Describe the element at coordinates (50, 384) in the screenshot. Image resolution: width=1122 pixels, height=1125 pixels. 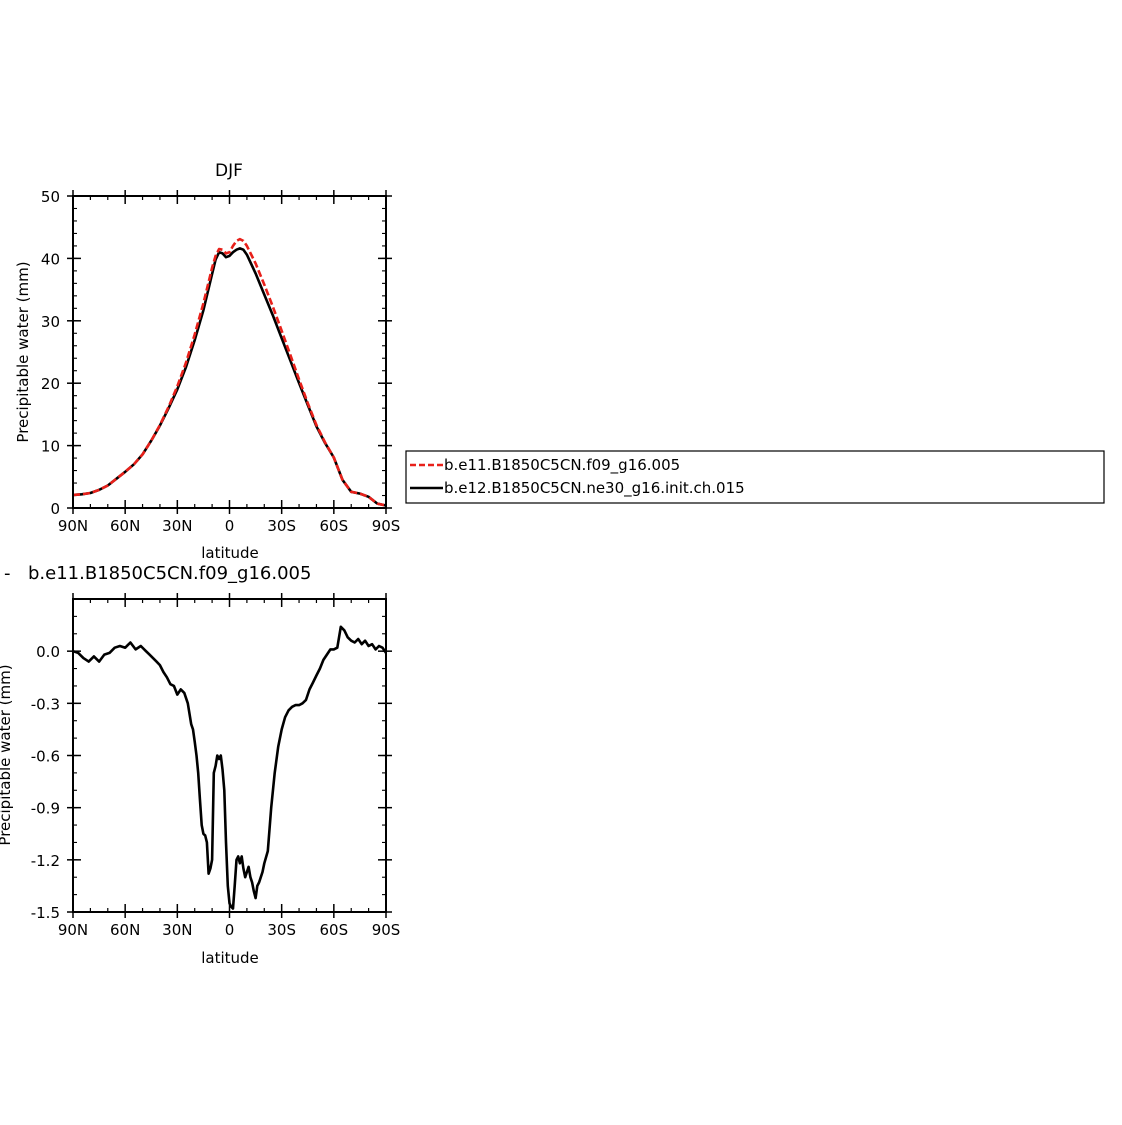
I see `top-y-tick-label: 20` at that location.